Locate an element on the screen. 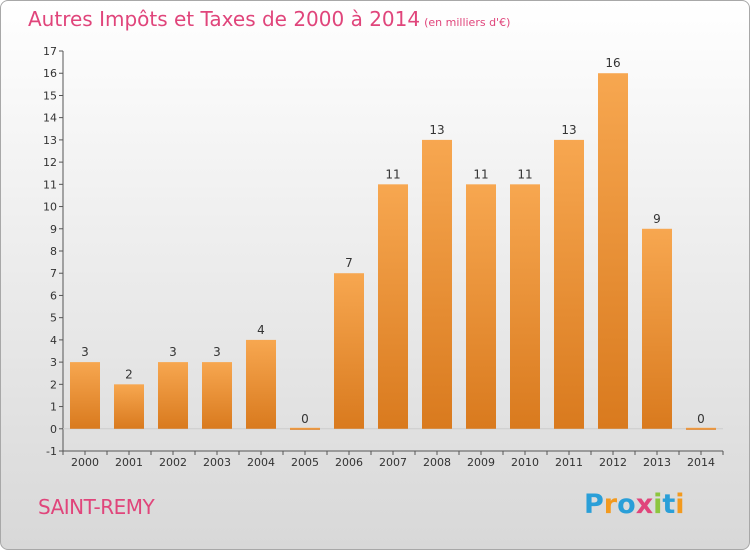  proxiti-logo: Proxiti is located at coordinates (634, 504).